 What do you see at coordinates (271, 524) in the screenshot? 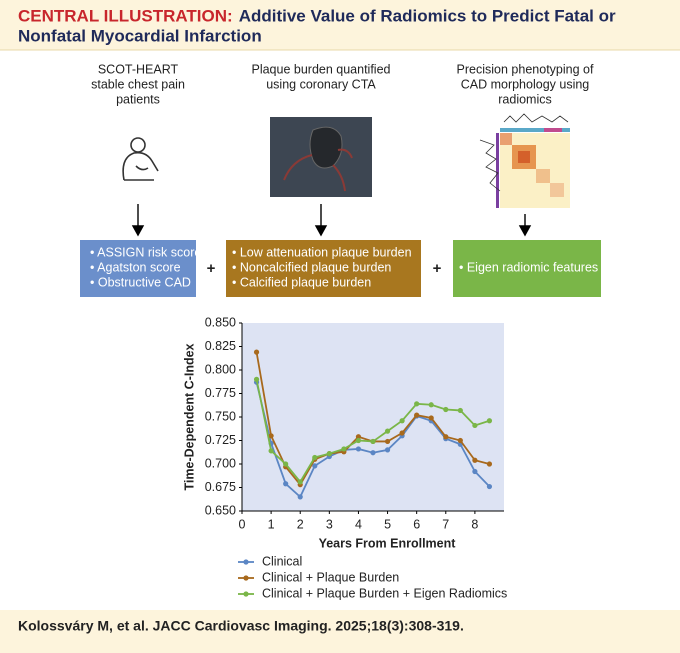
I see `x-tick-label: 1` at bounding box center [271, 524].